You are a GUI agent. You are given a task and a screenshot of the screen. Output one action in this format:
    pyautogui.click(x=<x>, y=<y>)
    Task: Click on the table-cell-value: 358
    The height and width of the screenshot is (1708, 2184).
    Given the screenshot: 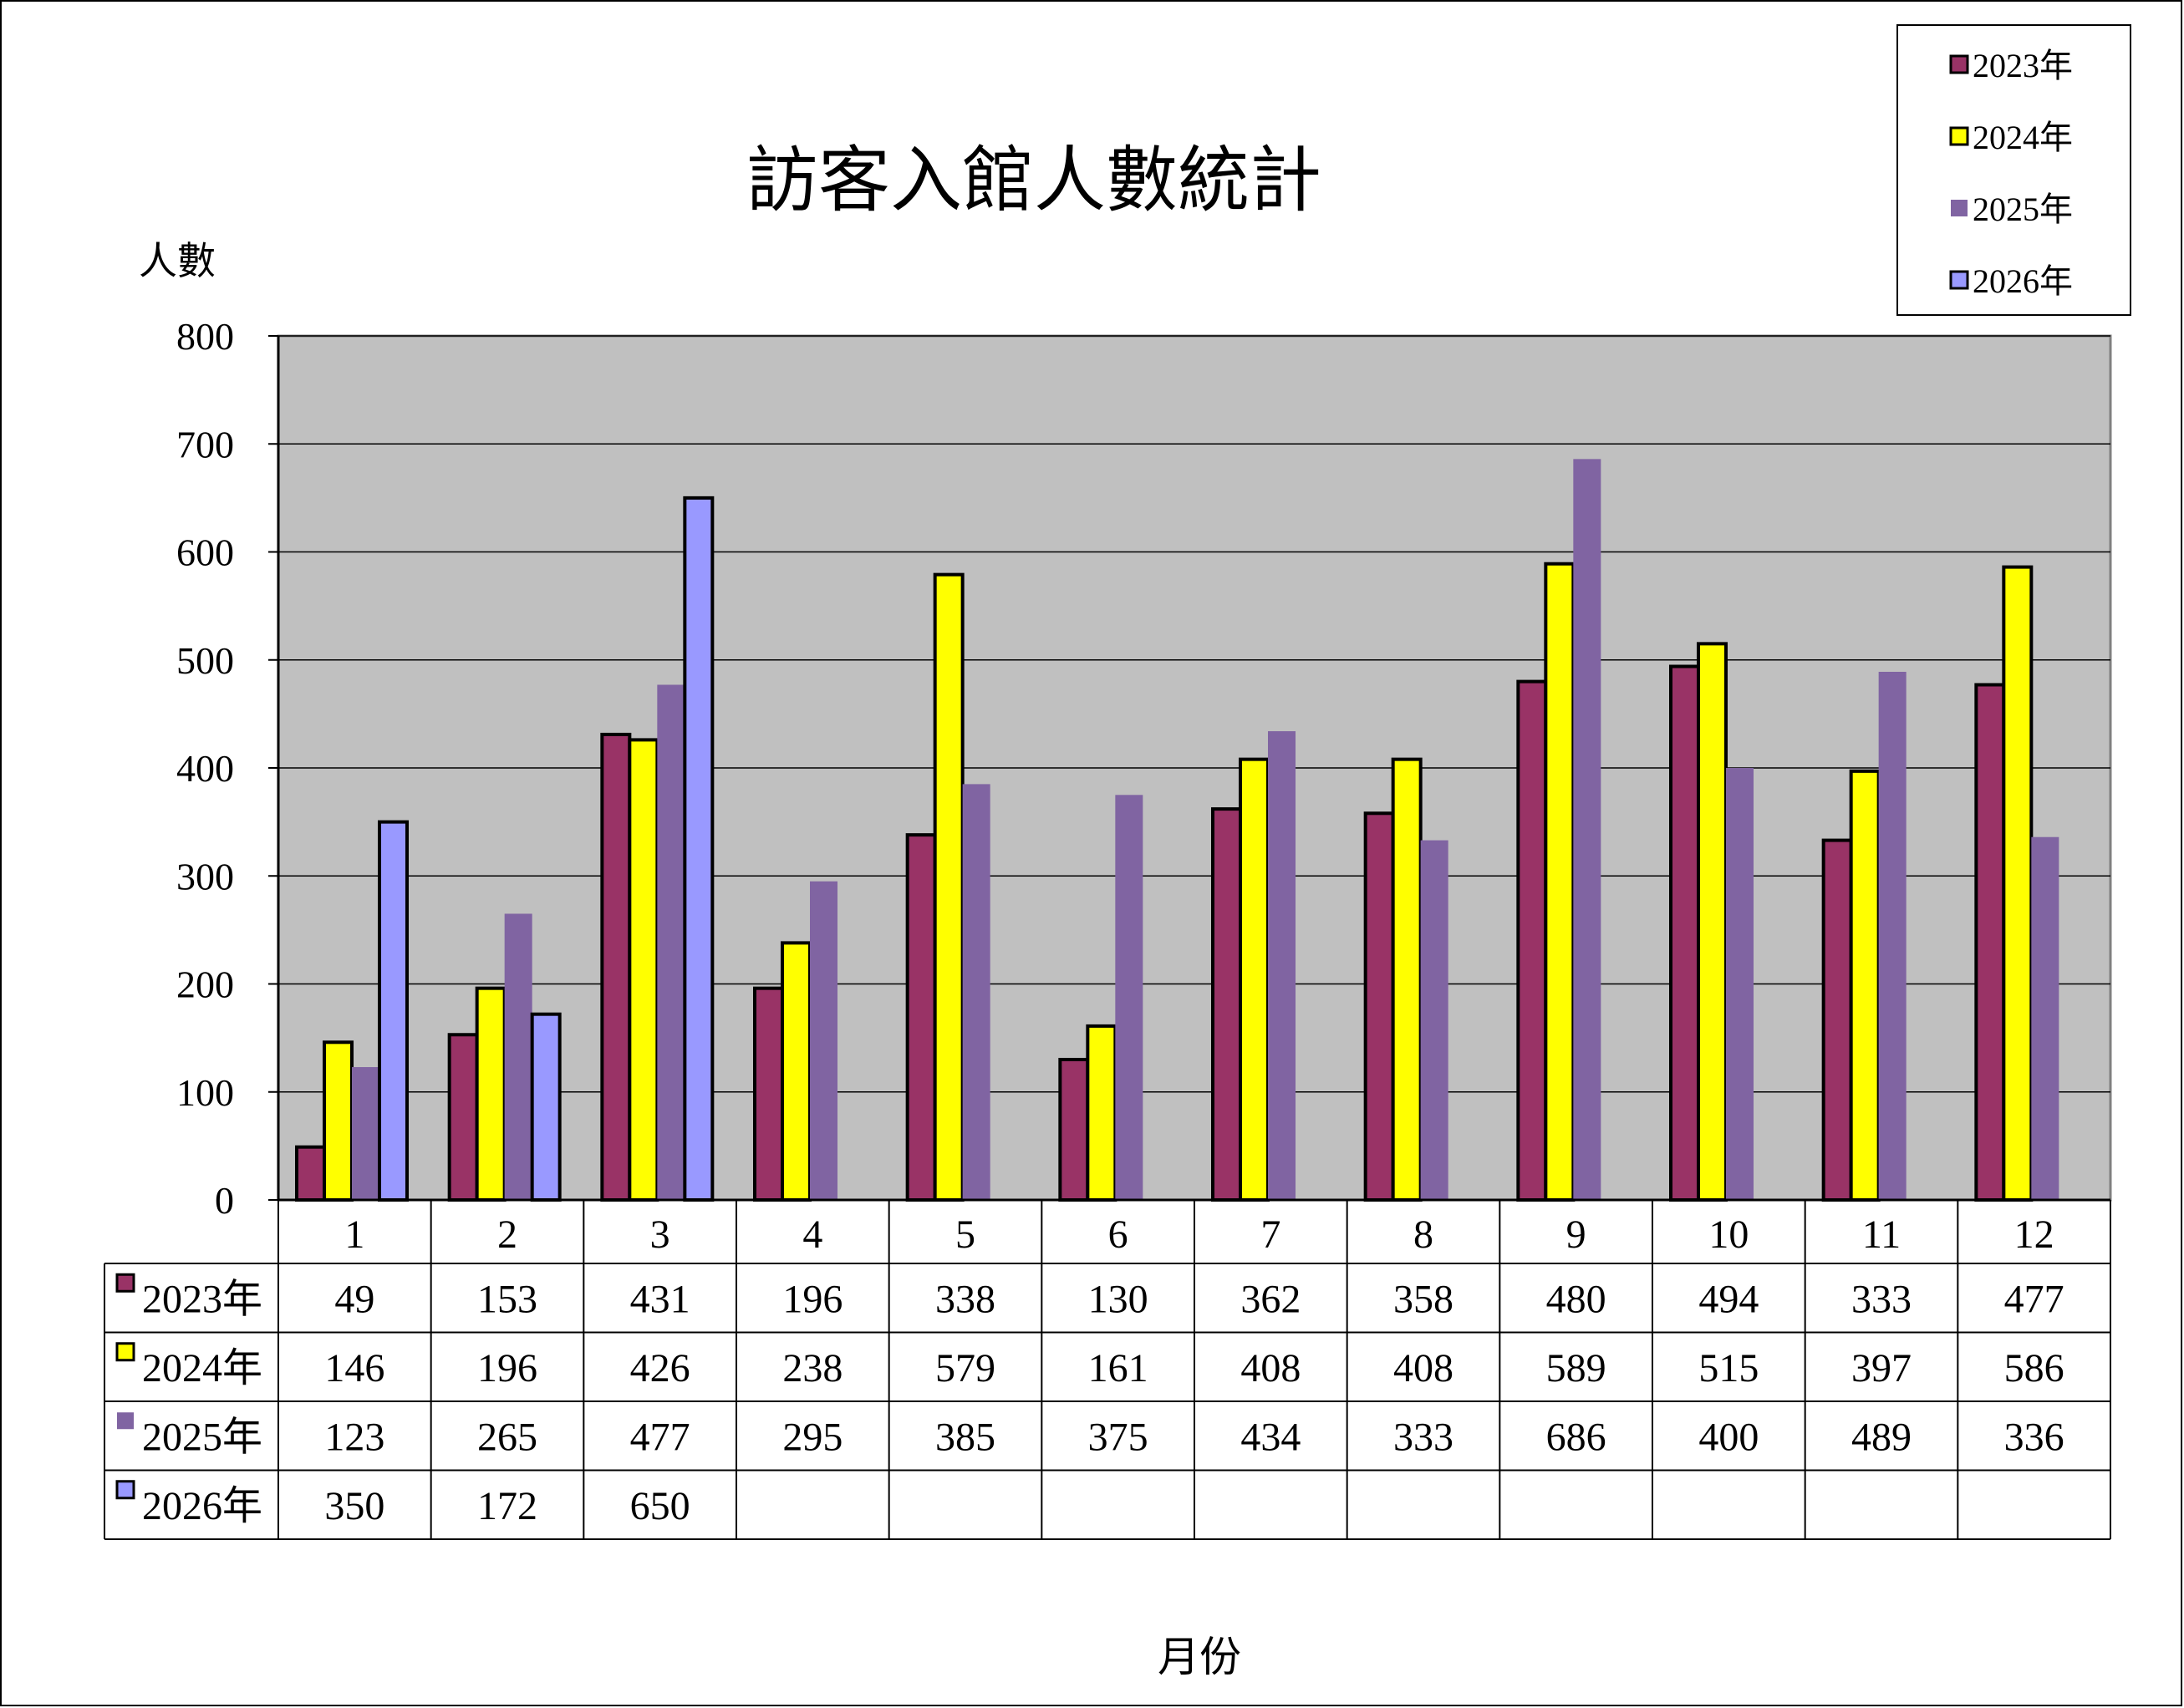 What is the action you would take?
    pyautogui.click(x=1423, y=1299)
    